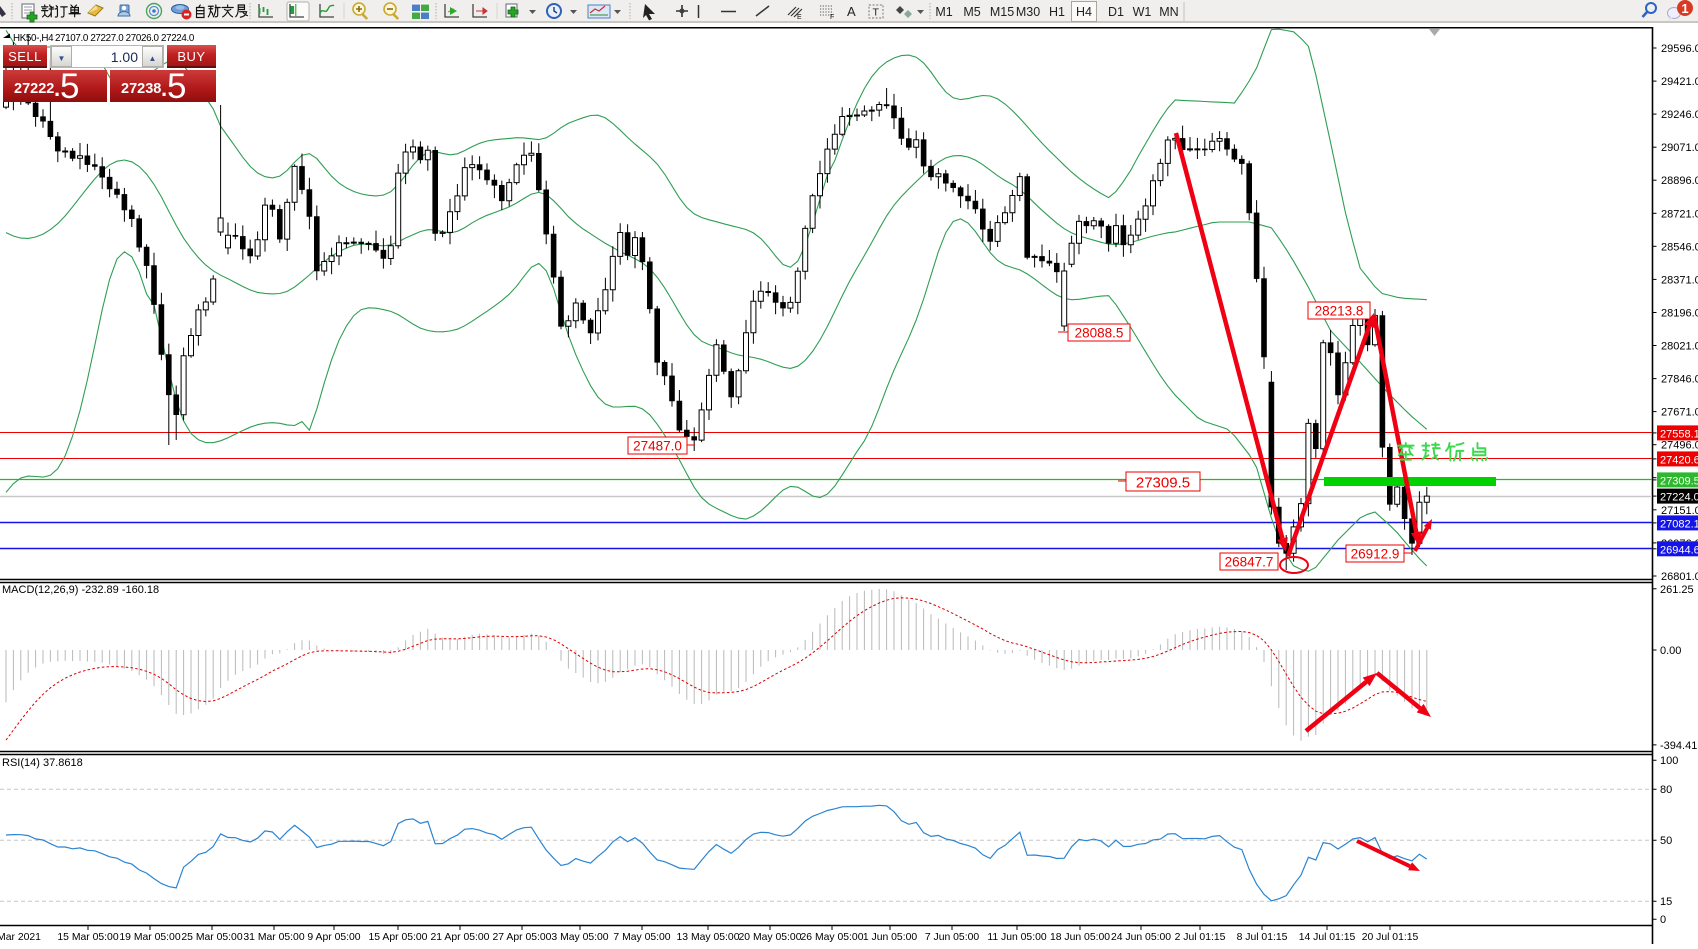 Image resolution: width=1698 pixels, height=949 pixels. Describe the element at coordinates (1679, 550) in the screenshot. I see `svg-text: 26944.6` at that location.